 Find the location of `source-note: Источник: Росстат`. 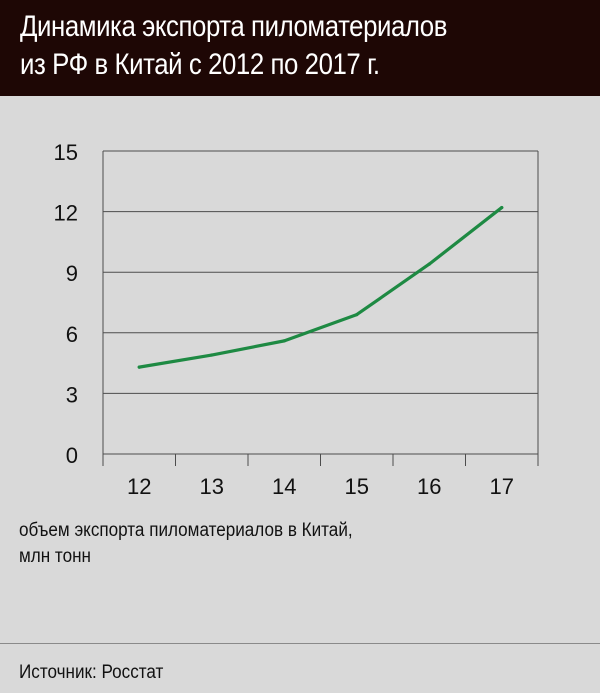

source-note: Источник: Росстат is located at coordinates (91, 672).